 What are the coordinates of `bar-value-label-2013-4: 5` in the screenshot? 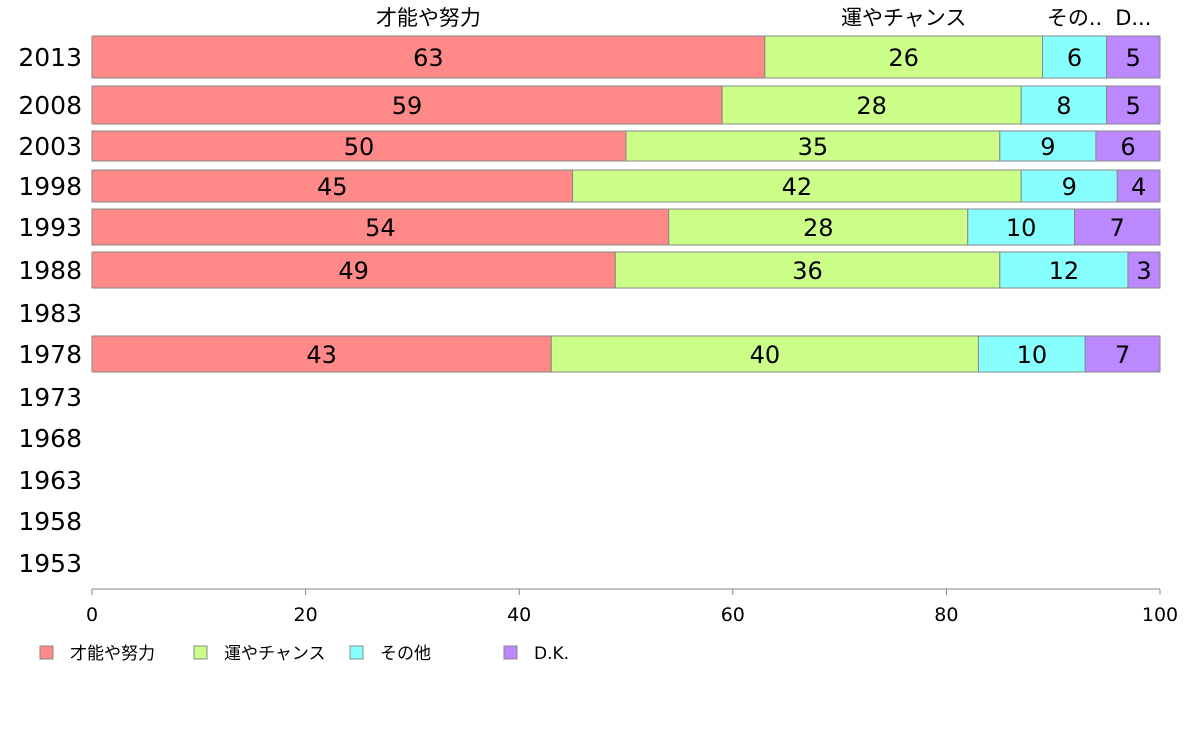 It's located at (1133, 58).